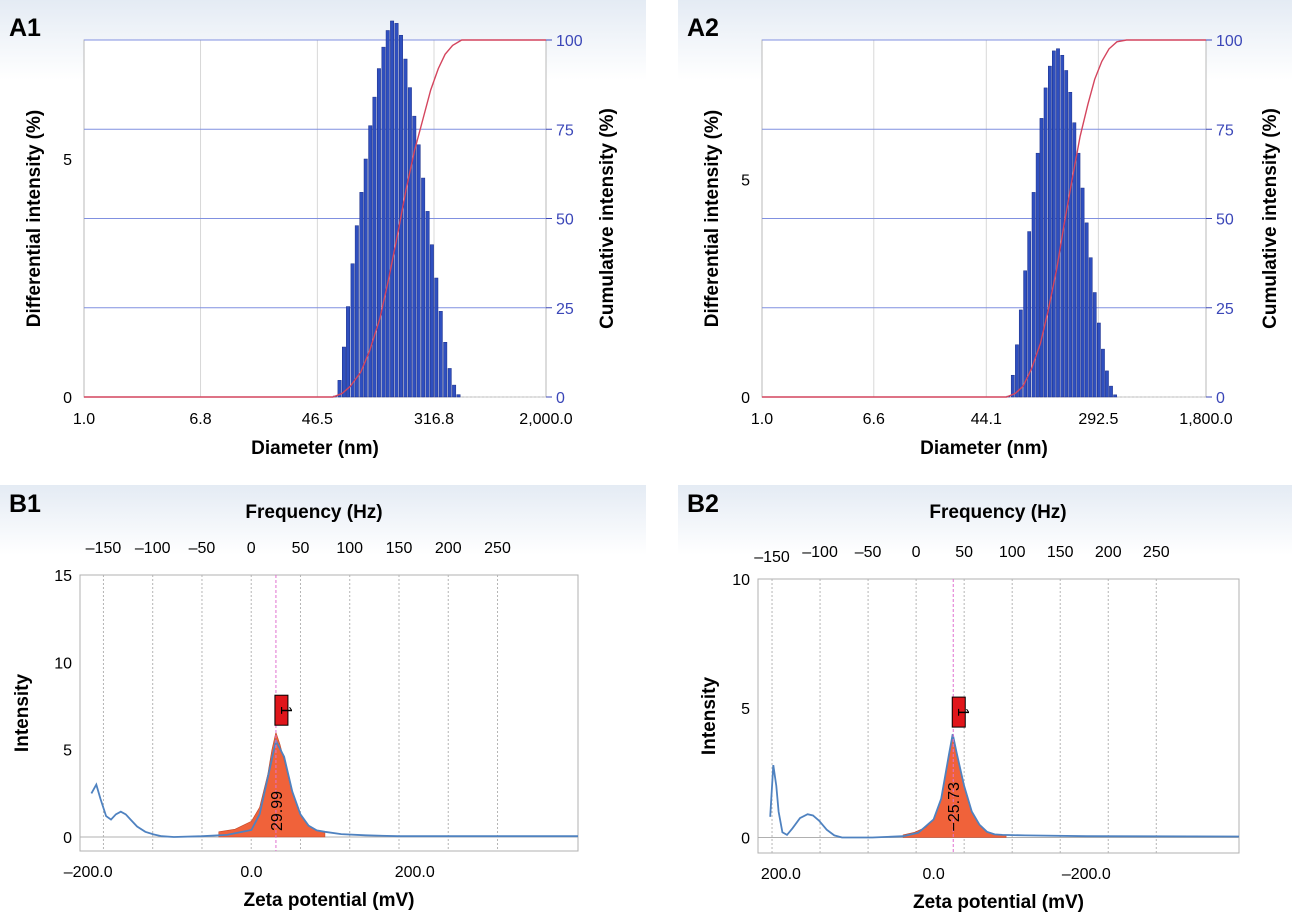 The height and width of the screenshot is (920, 1292). What do you see at coordinates (22, 713) in the screenshot?
I see `y-axis-title: Intensity` at bounding box center [22, 713].